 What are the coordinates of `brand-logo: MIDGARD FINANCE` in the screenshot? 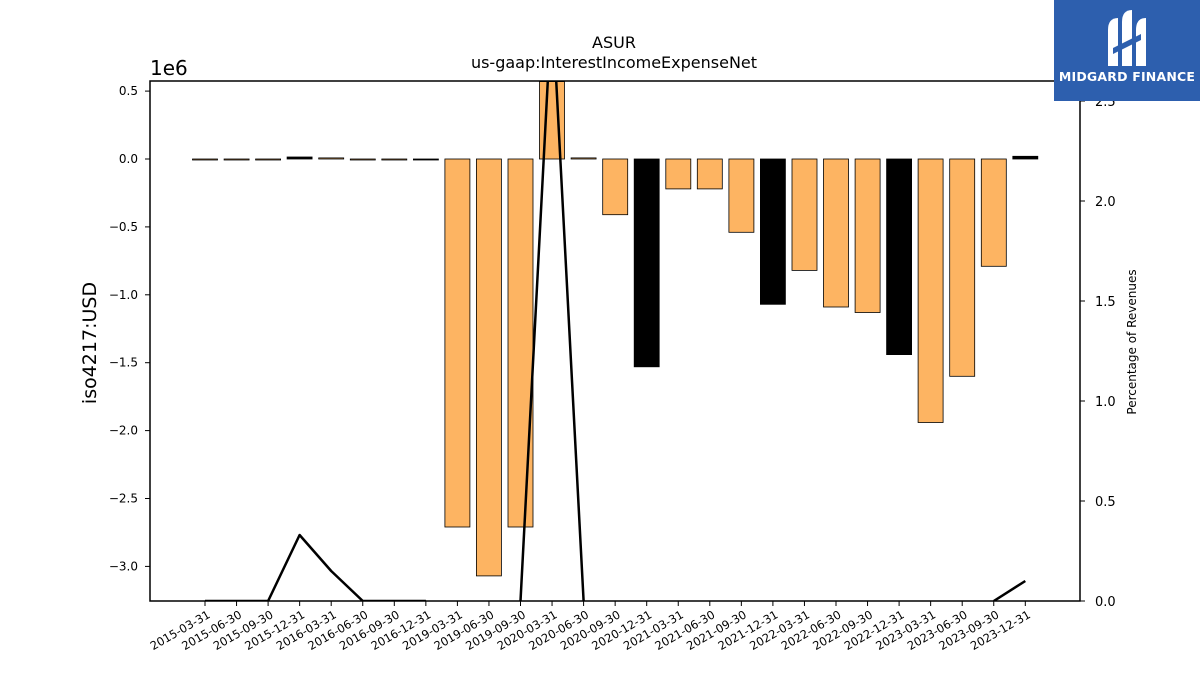 It's located at (1127, 50).